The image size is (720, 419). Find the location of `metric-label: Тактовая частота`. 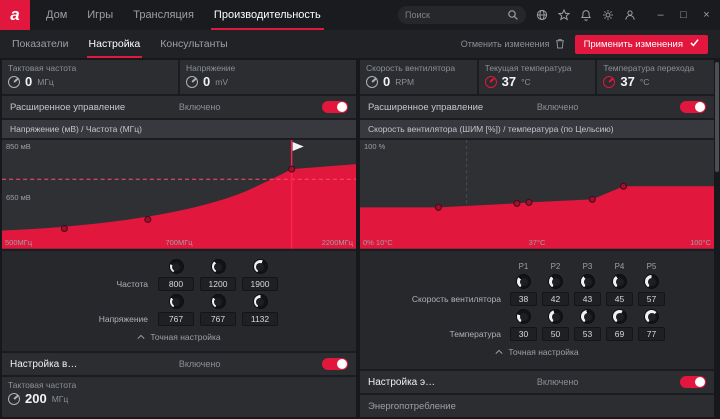

metric-label: Тактовая частота is located at coordinates (42, 385).